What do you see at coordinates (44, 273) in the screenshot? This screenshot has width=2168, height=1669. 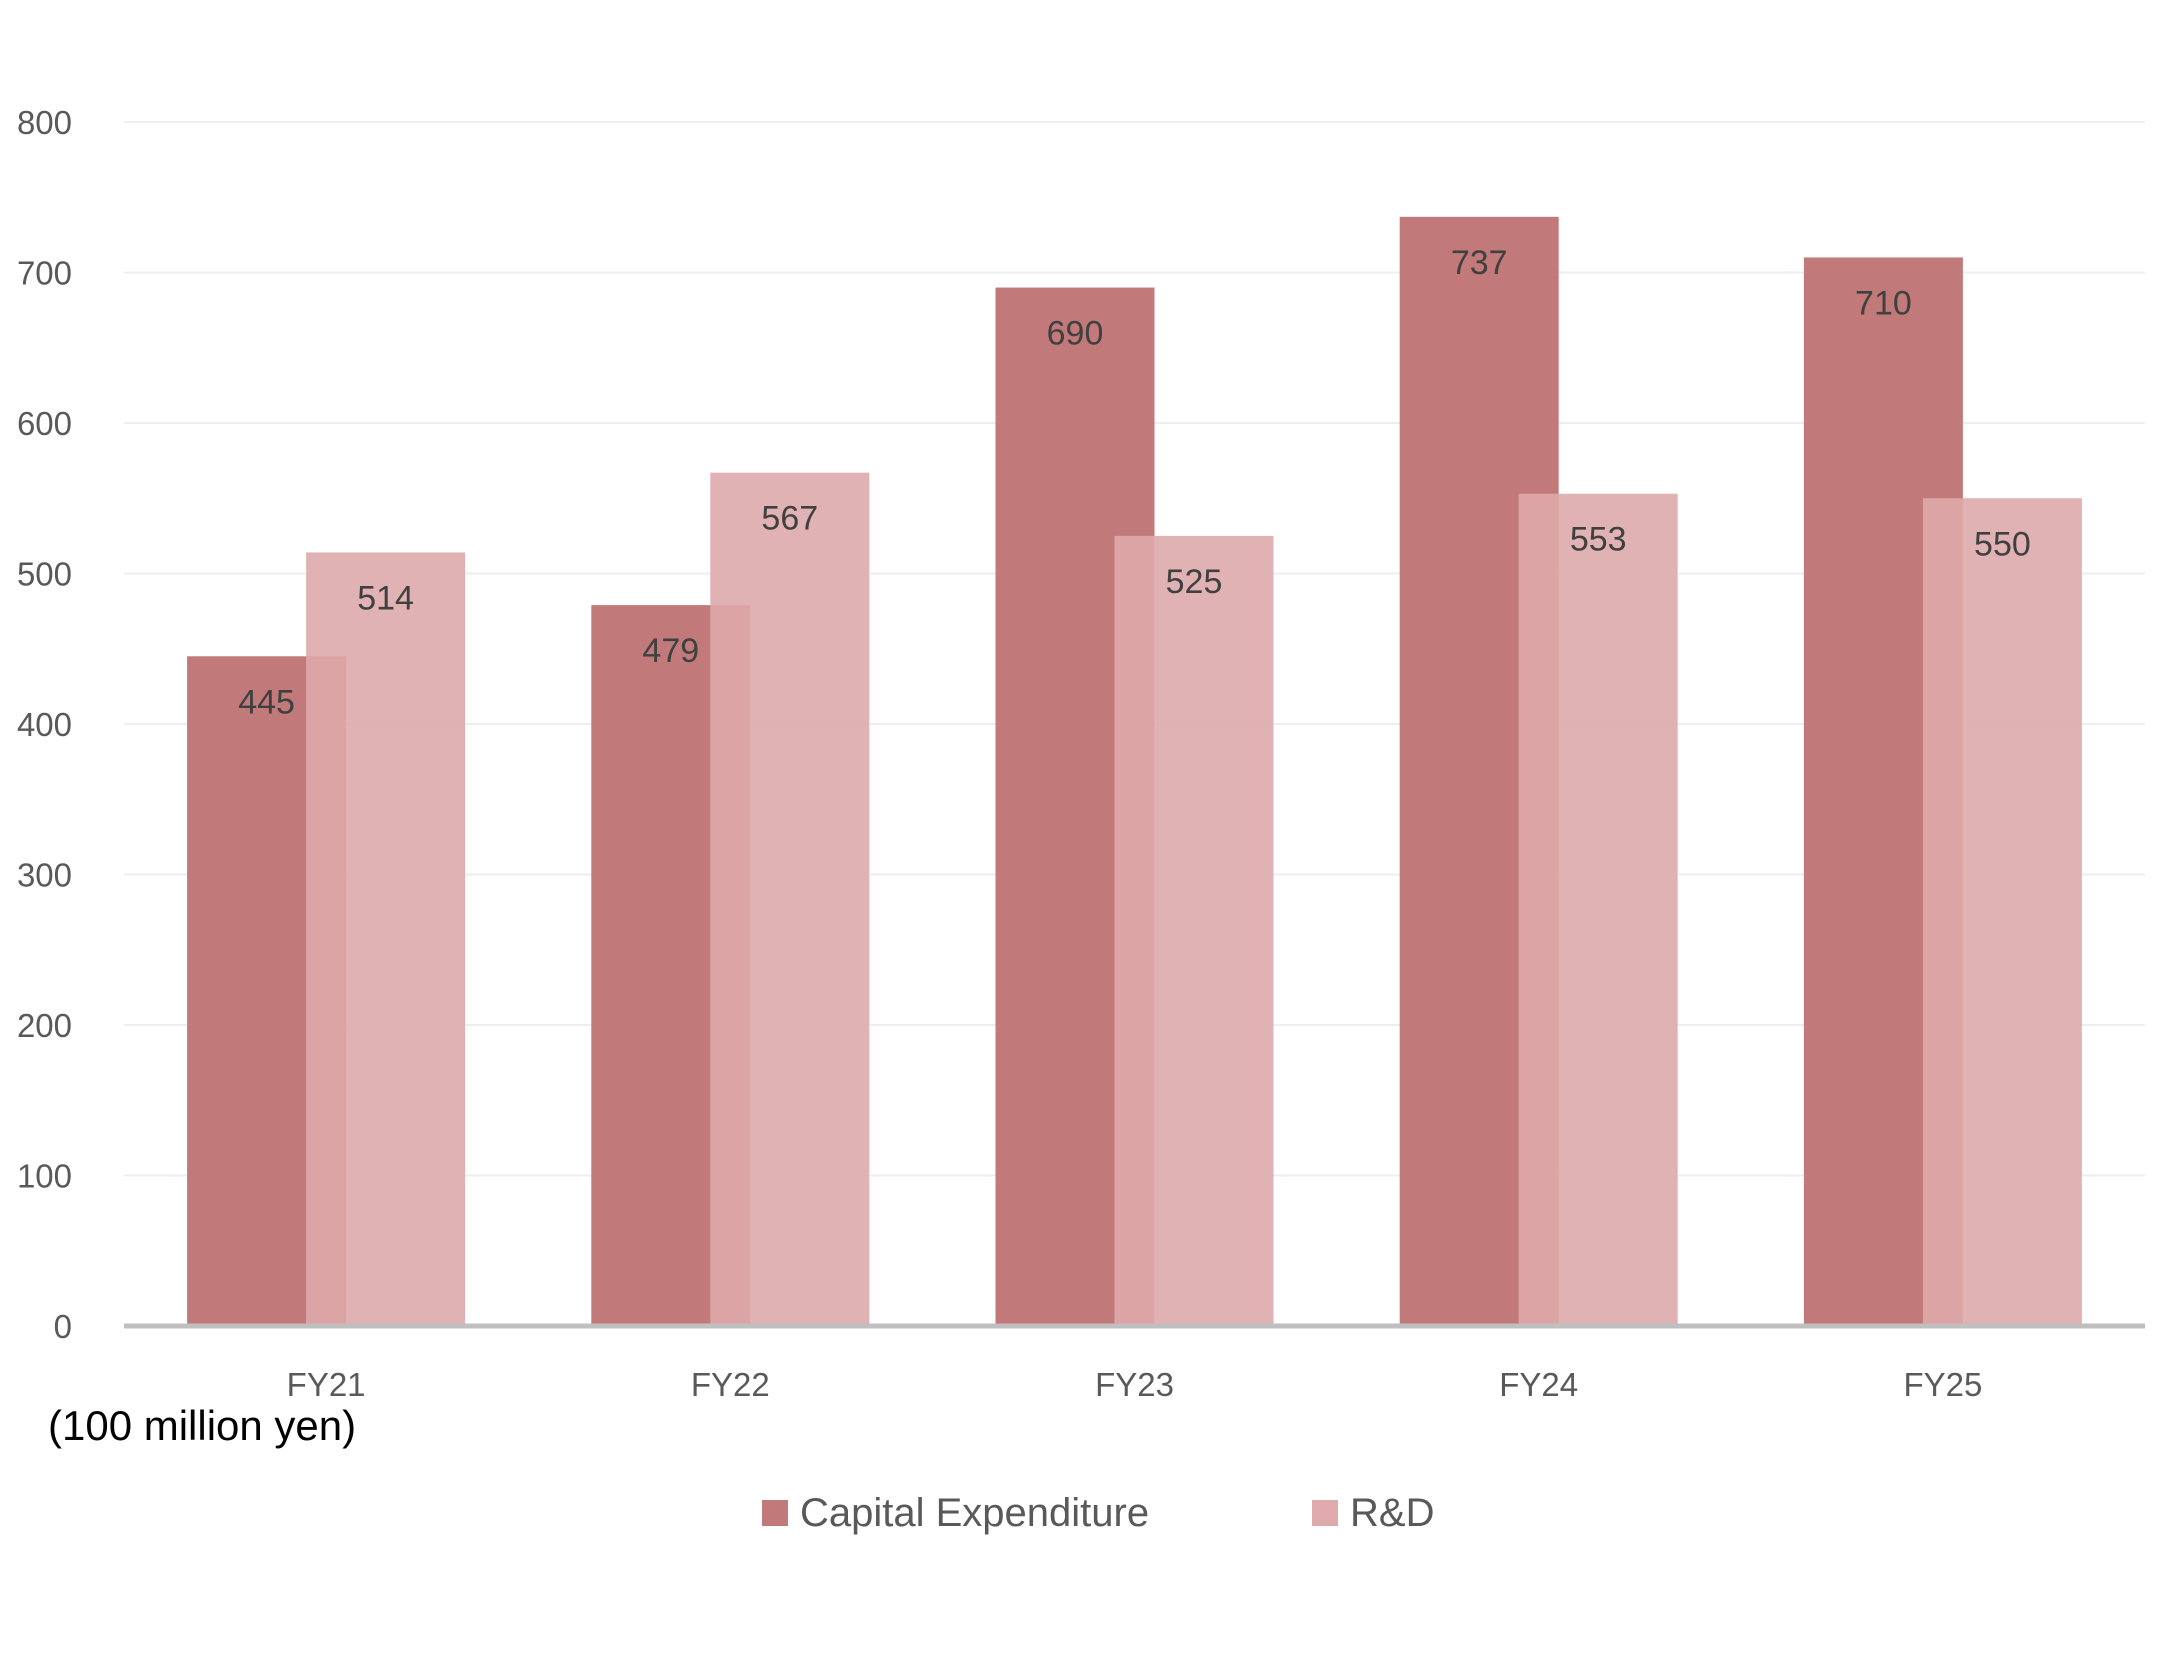 I see `y-tick-label: 700` at bounding box center [44, 273].